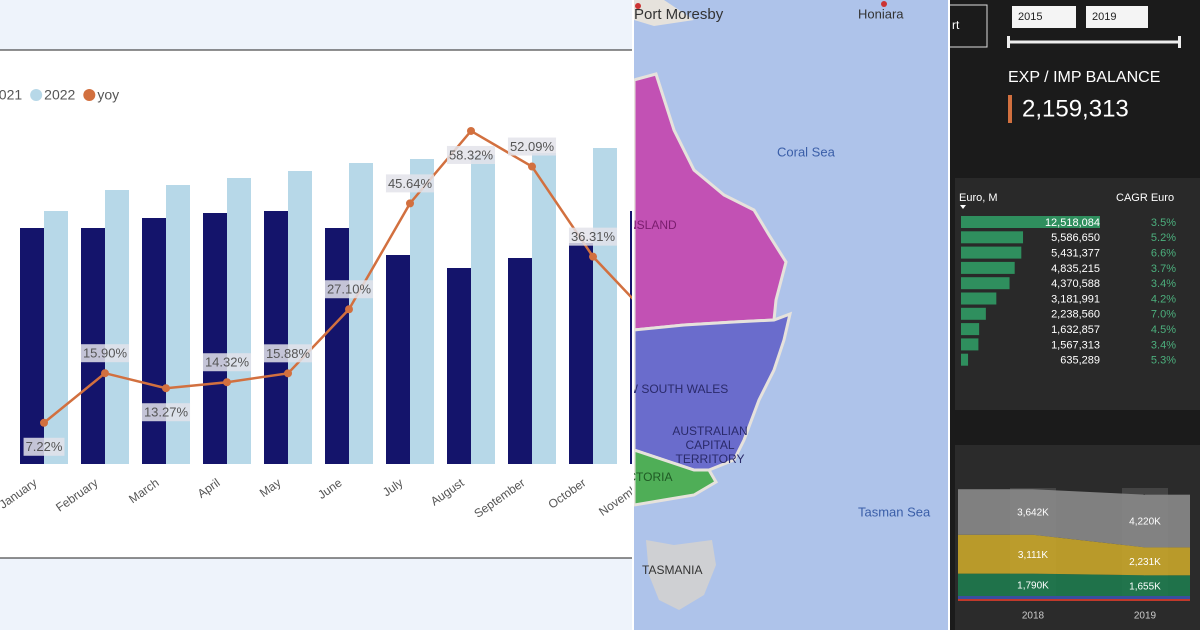 The image size is (1200, 630). What do you see at coordinates (1074, 597) in the screenshot?
I see `stripe` at bounding box center [1074, 597].